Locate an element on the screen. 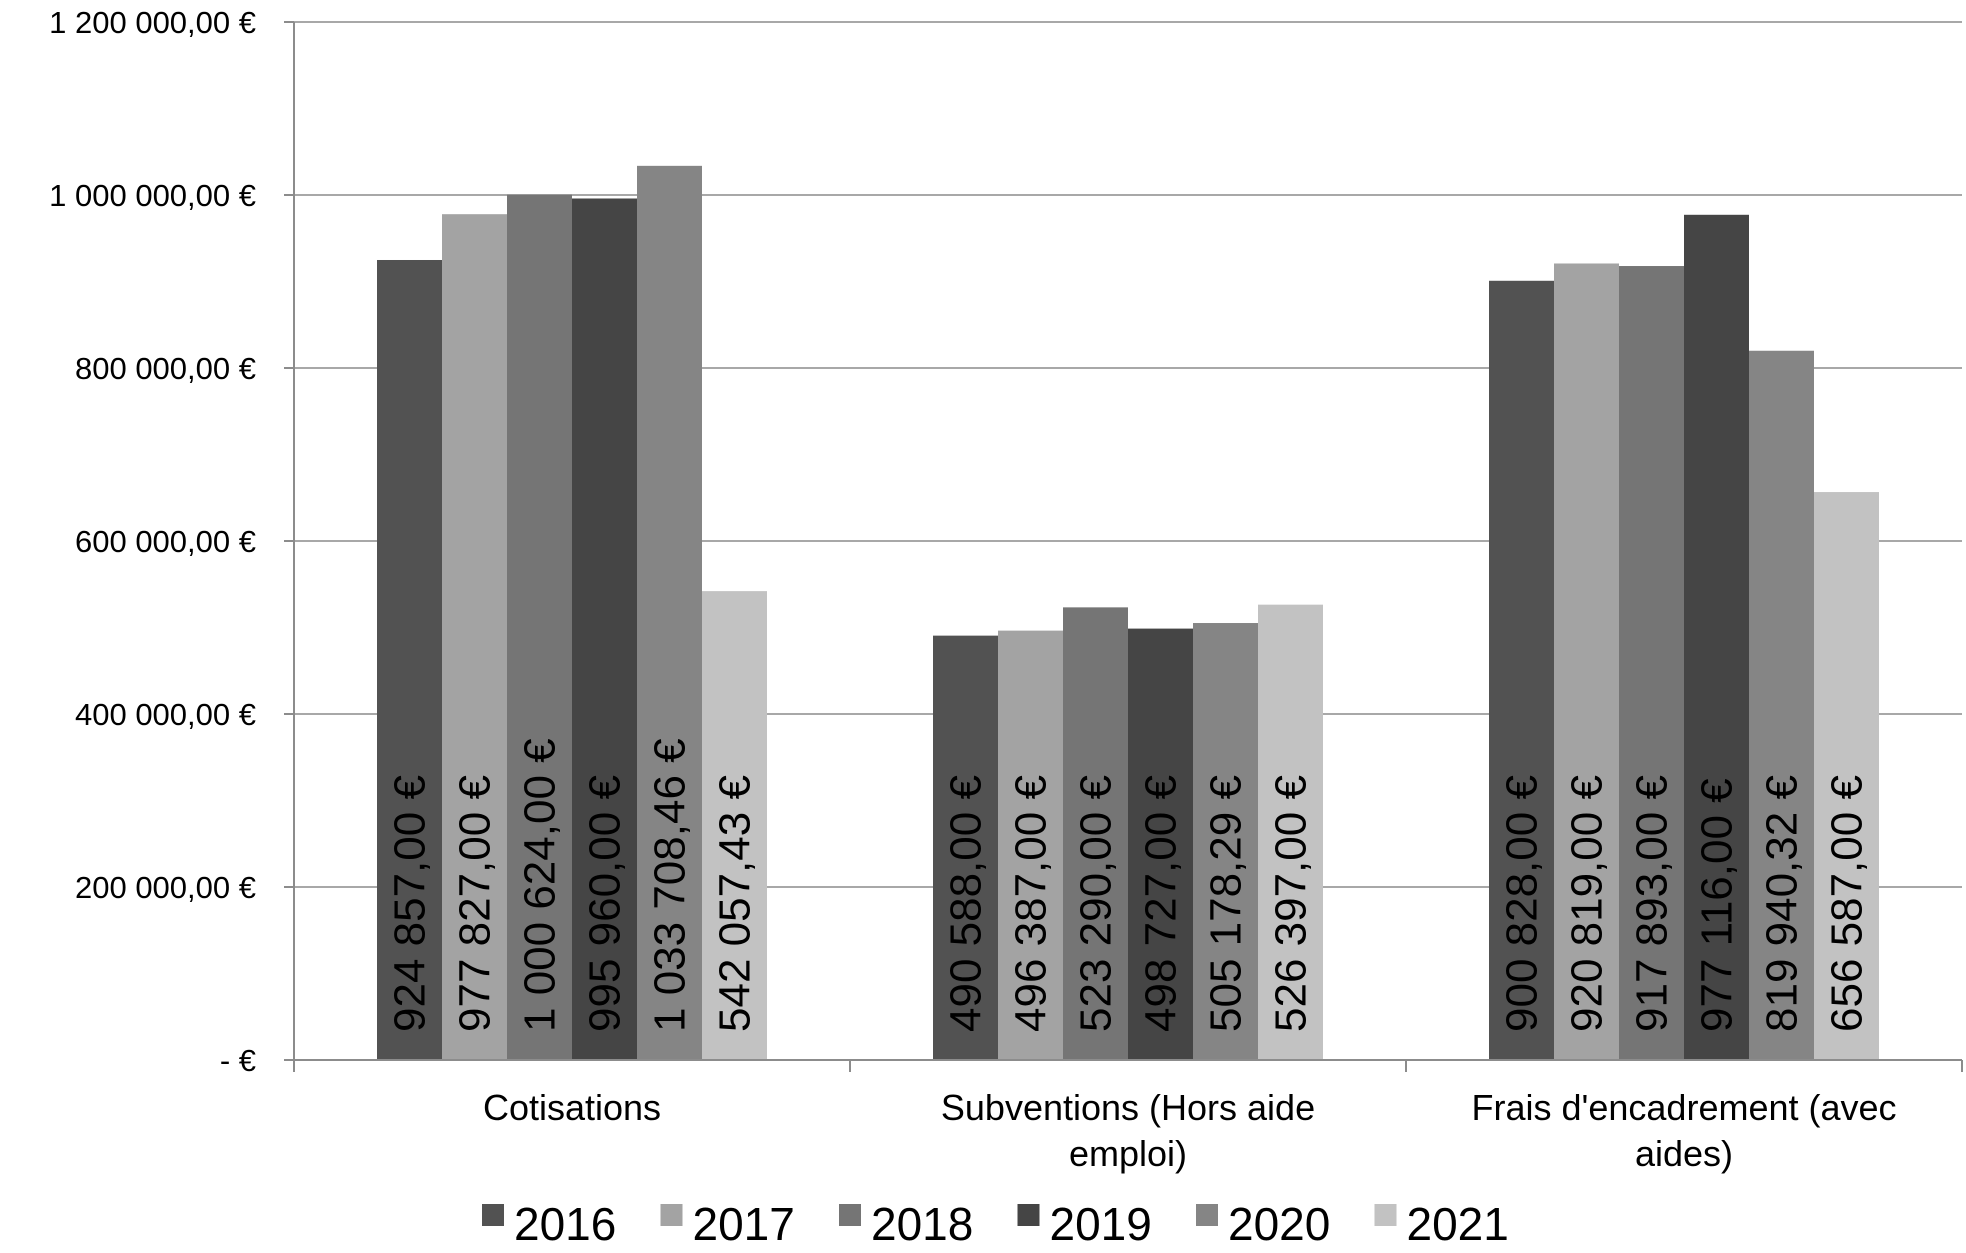  legend-swatch-2016 is located at coordinates (493, 1215).